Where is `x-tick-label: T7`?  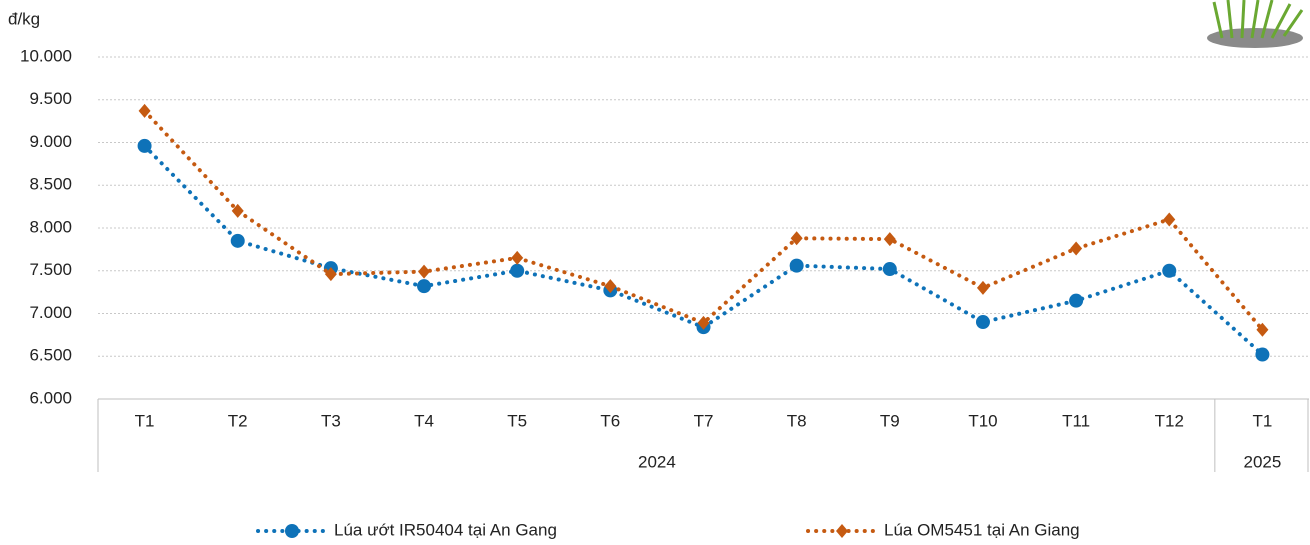 x-tick-label: T7 is located at coordinates (704, 420).